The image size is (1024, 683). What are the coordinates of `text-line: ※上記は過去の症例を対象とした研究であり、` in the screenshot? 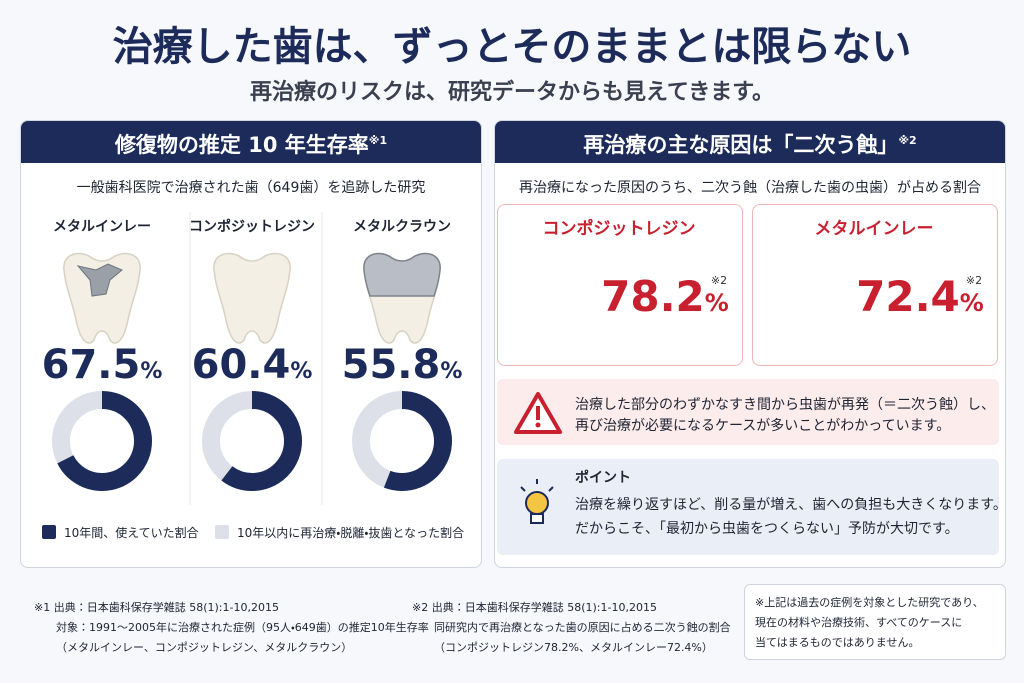 It's located at (869, 602).